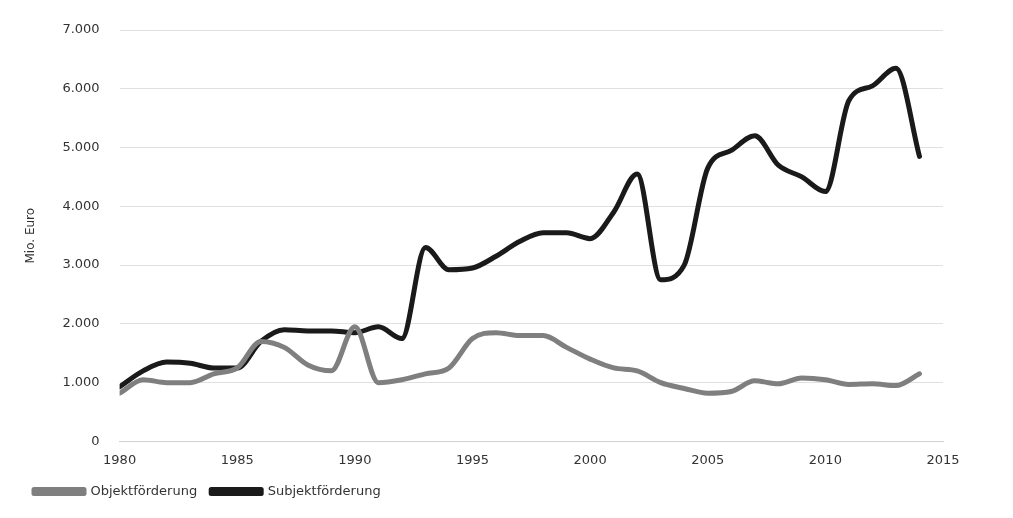  Describe the element at coordinates (324, 490) in the screenshot. I see `legend-label: Subjektförderung` at that location.